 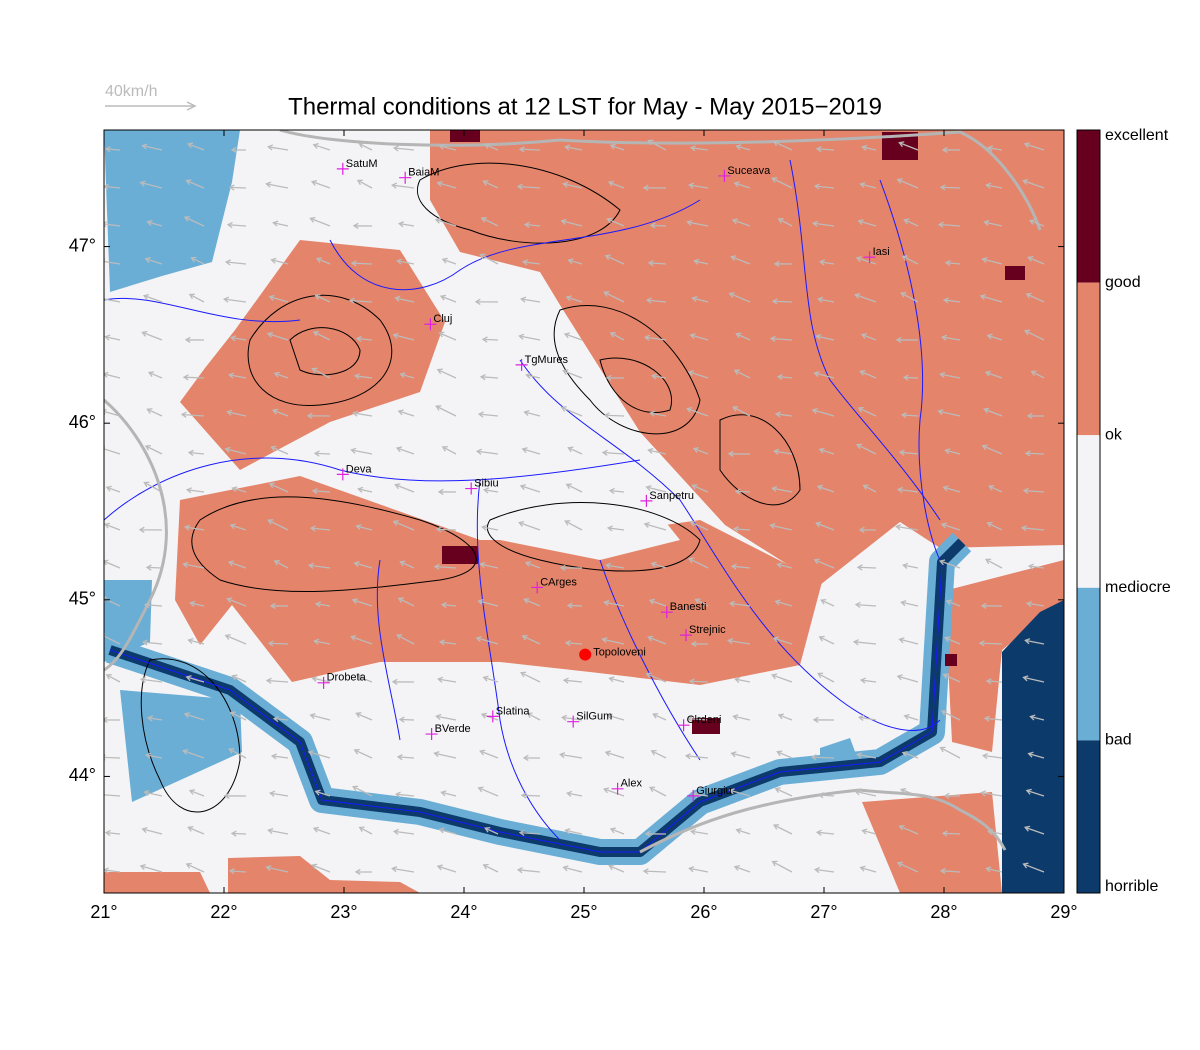 I want to click on site-marker, so click(x=585, y=654).